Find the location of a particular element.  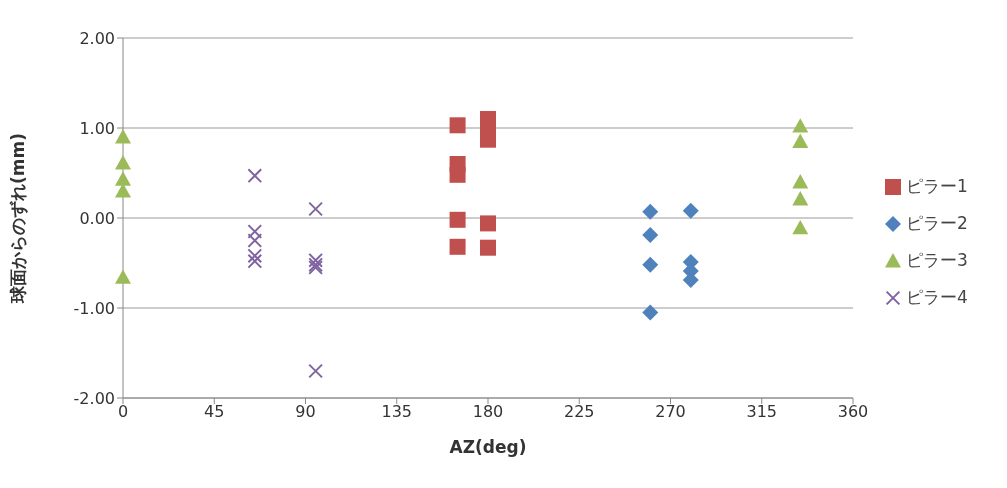

x-axis-title: AZ(deg) is located at coordinates (488, 447).